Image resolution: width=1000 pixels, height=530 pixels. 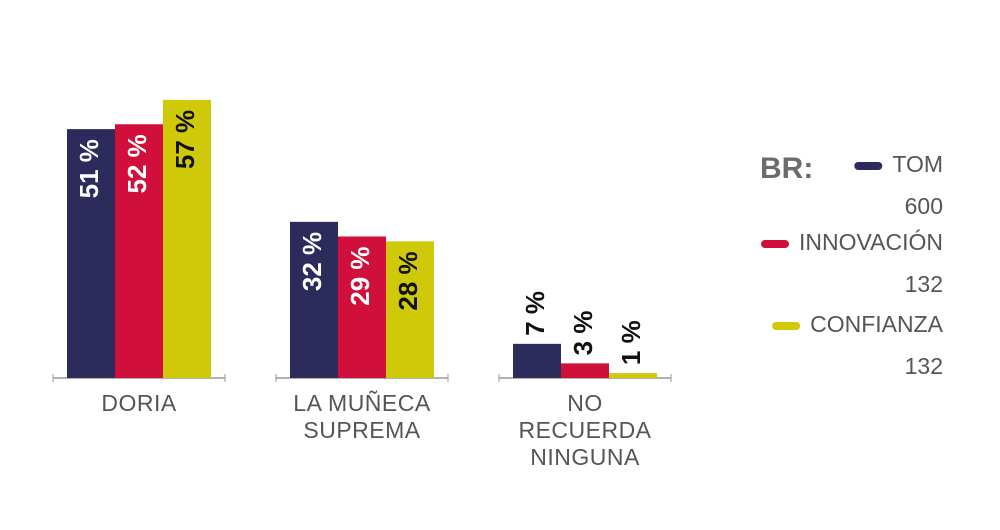 I want to click on value-label: 28 %, so click(x=408, y=280).